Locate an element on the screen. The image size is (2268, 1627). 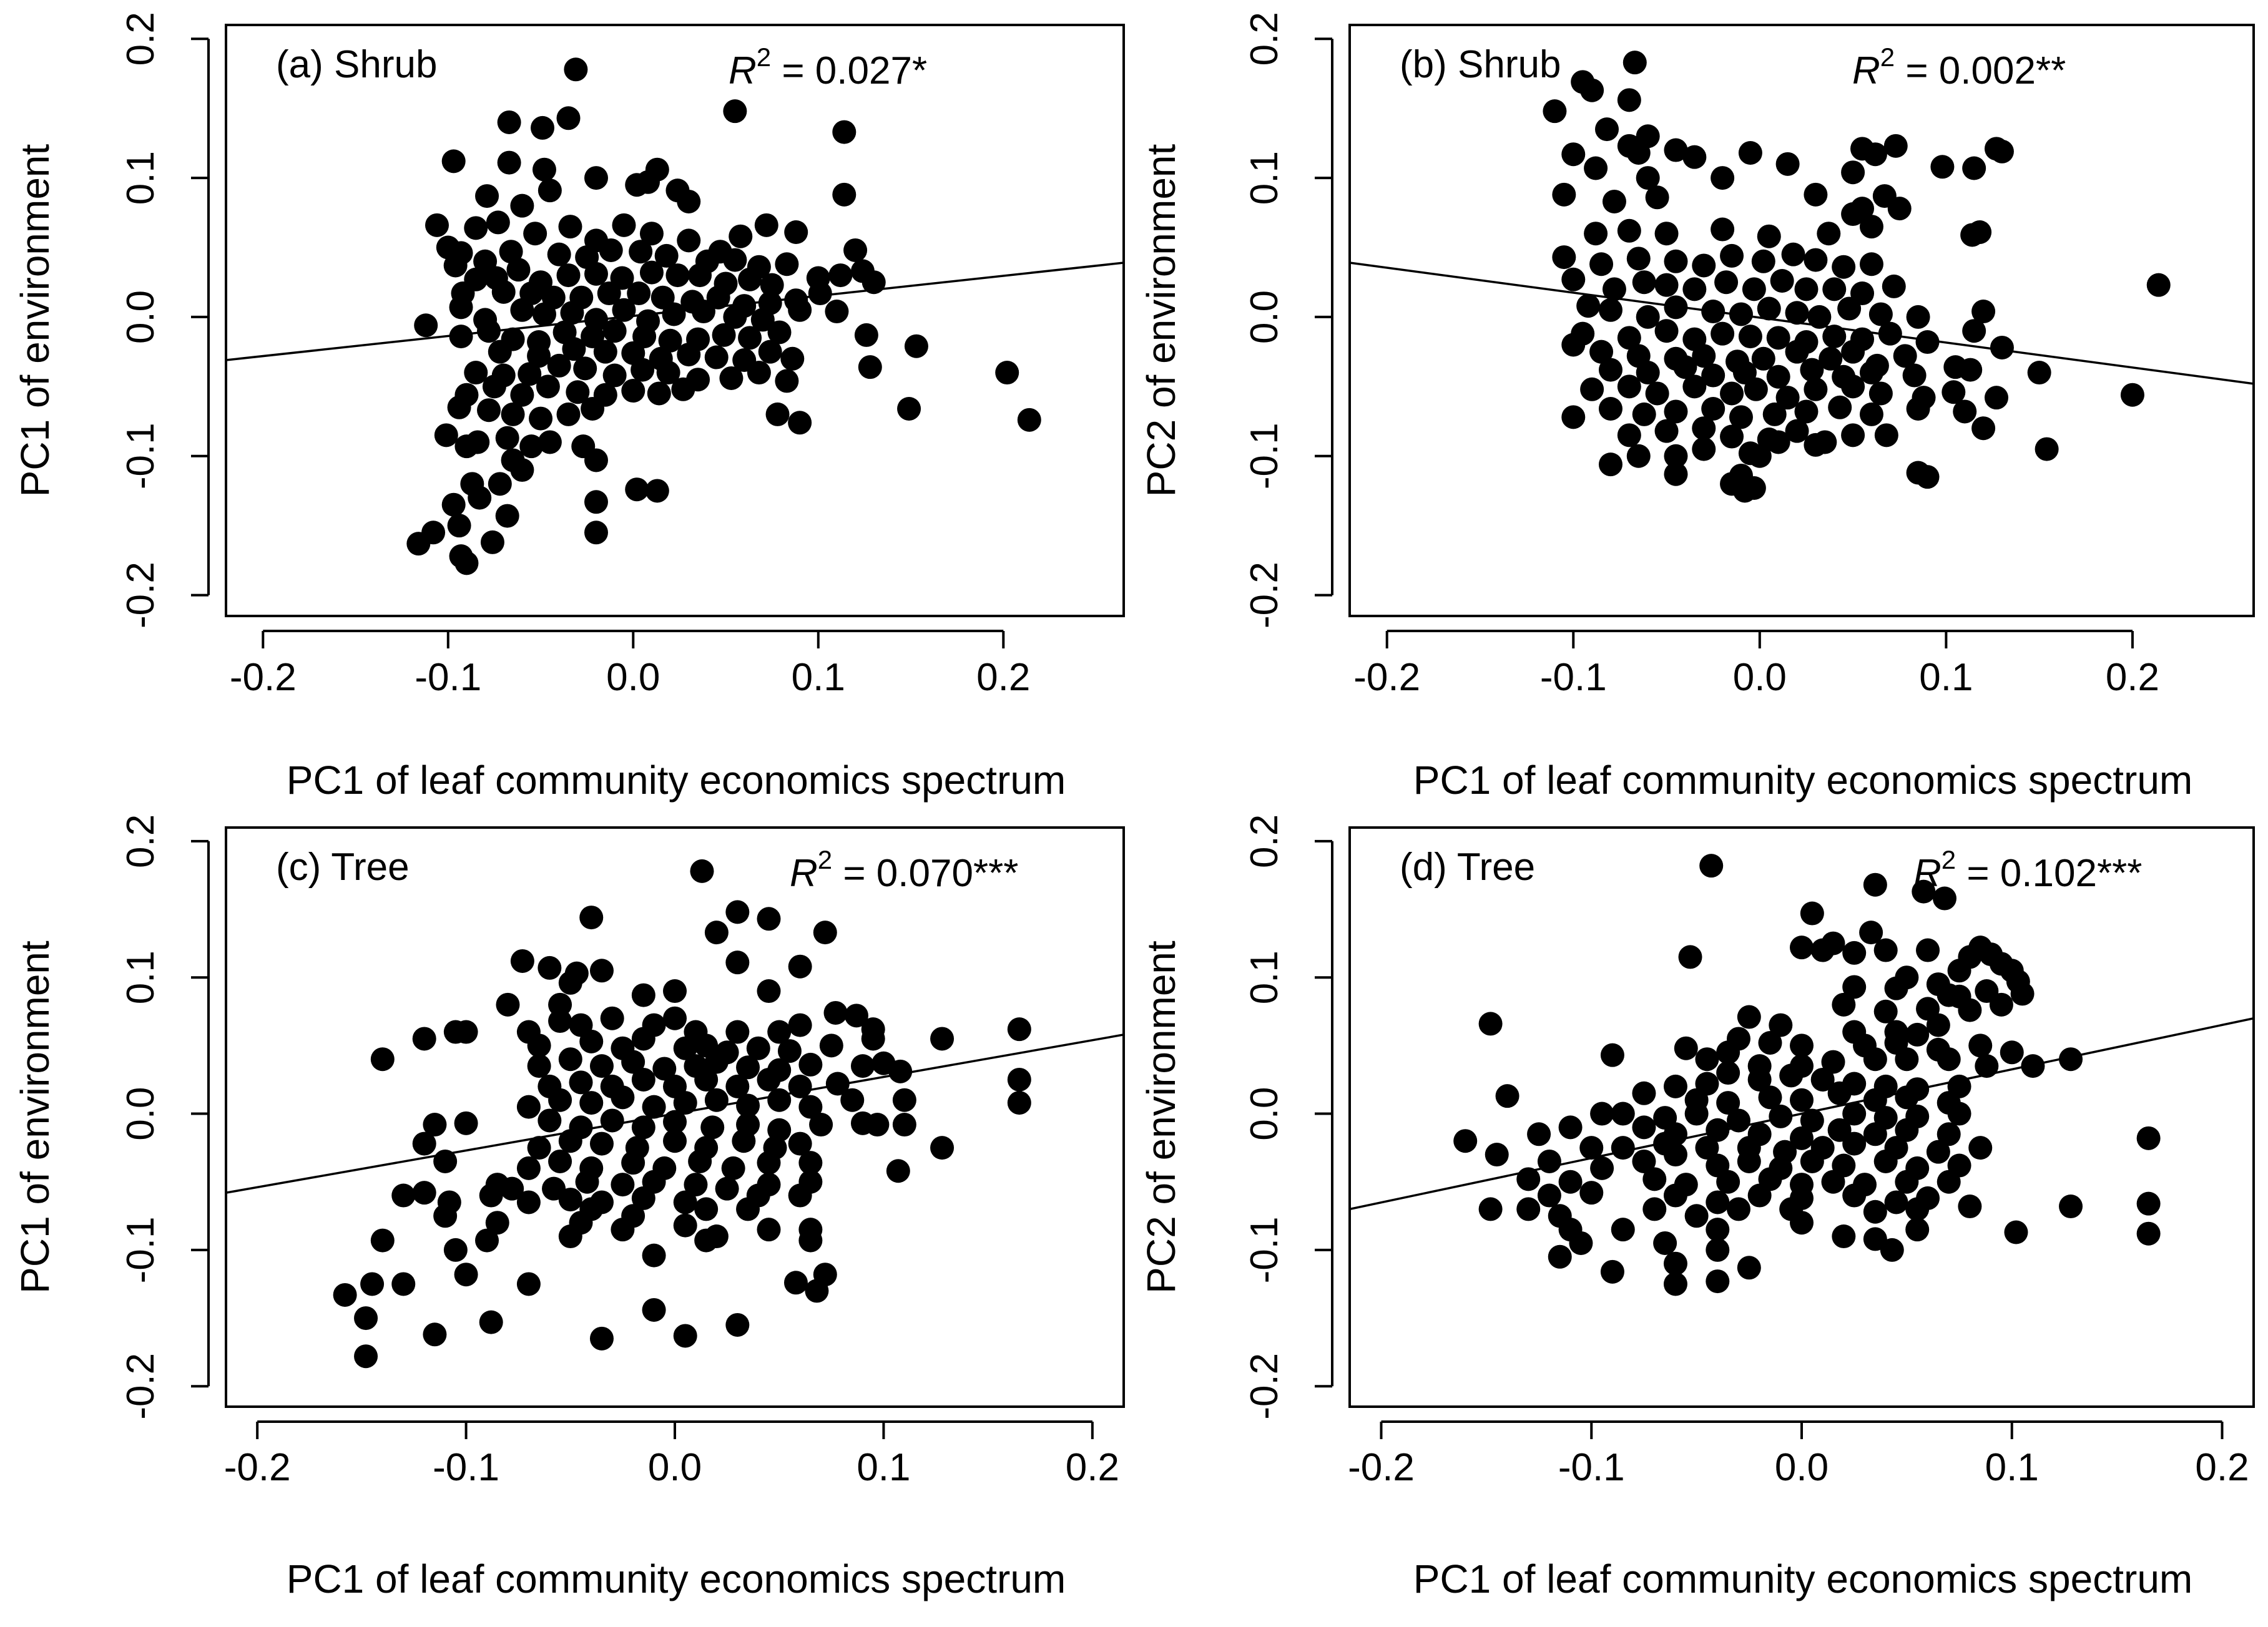
x-tick-label: 0.2 is located at coordinates (1092, 1467).